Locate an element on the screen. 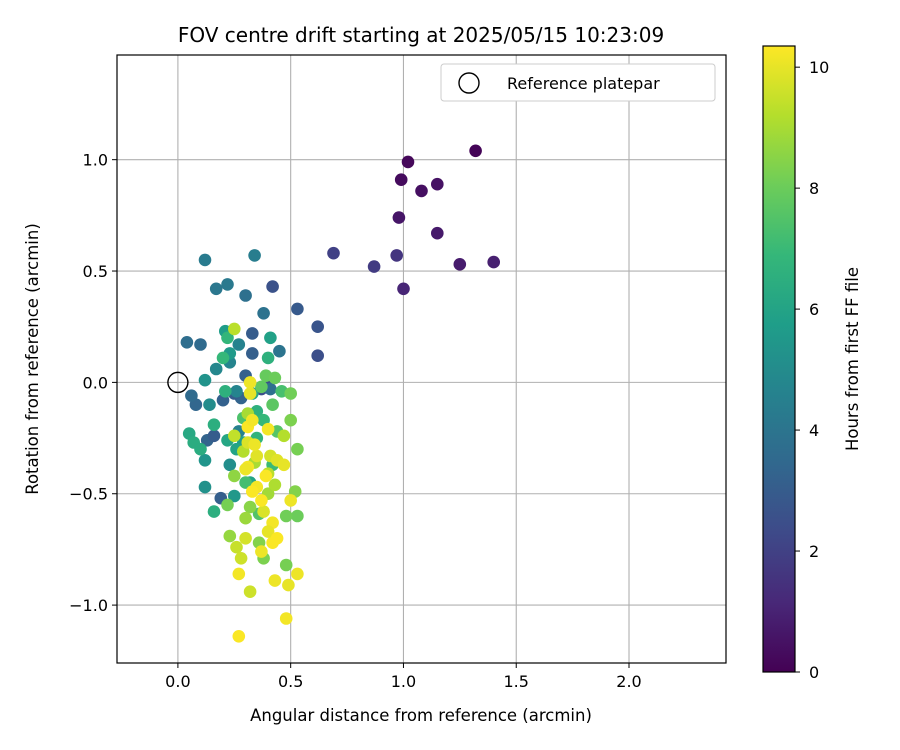 This screenshot has width=900, height=750. x-tick-label: 1.5 is located at coordinates (516, 681).